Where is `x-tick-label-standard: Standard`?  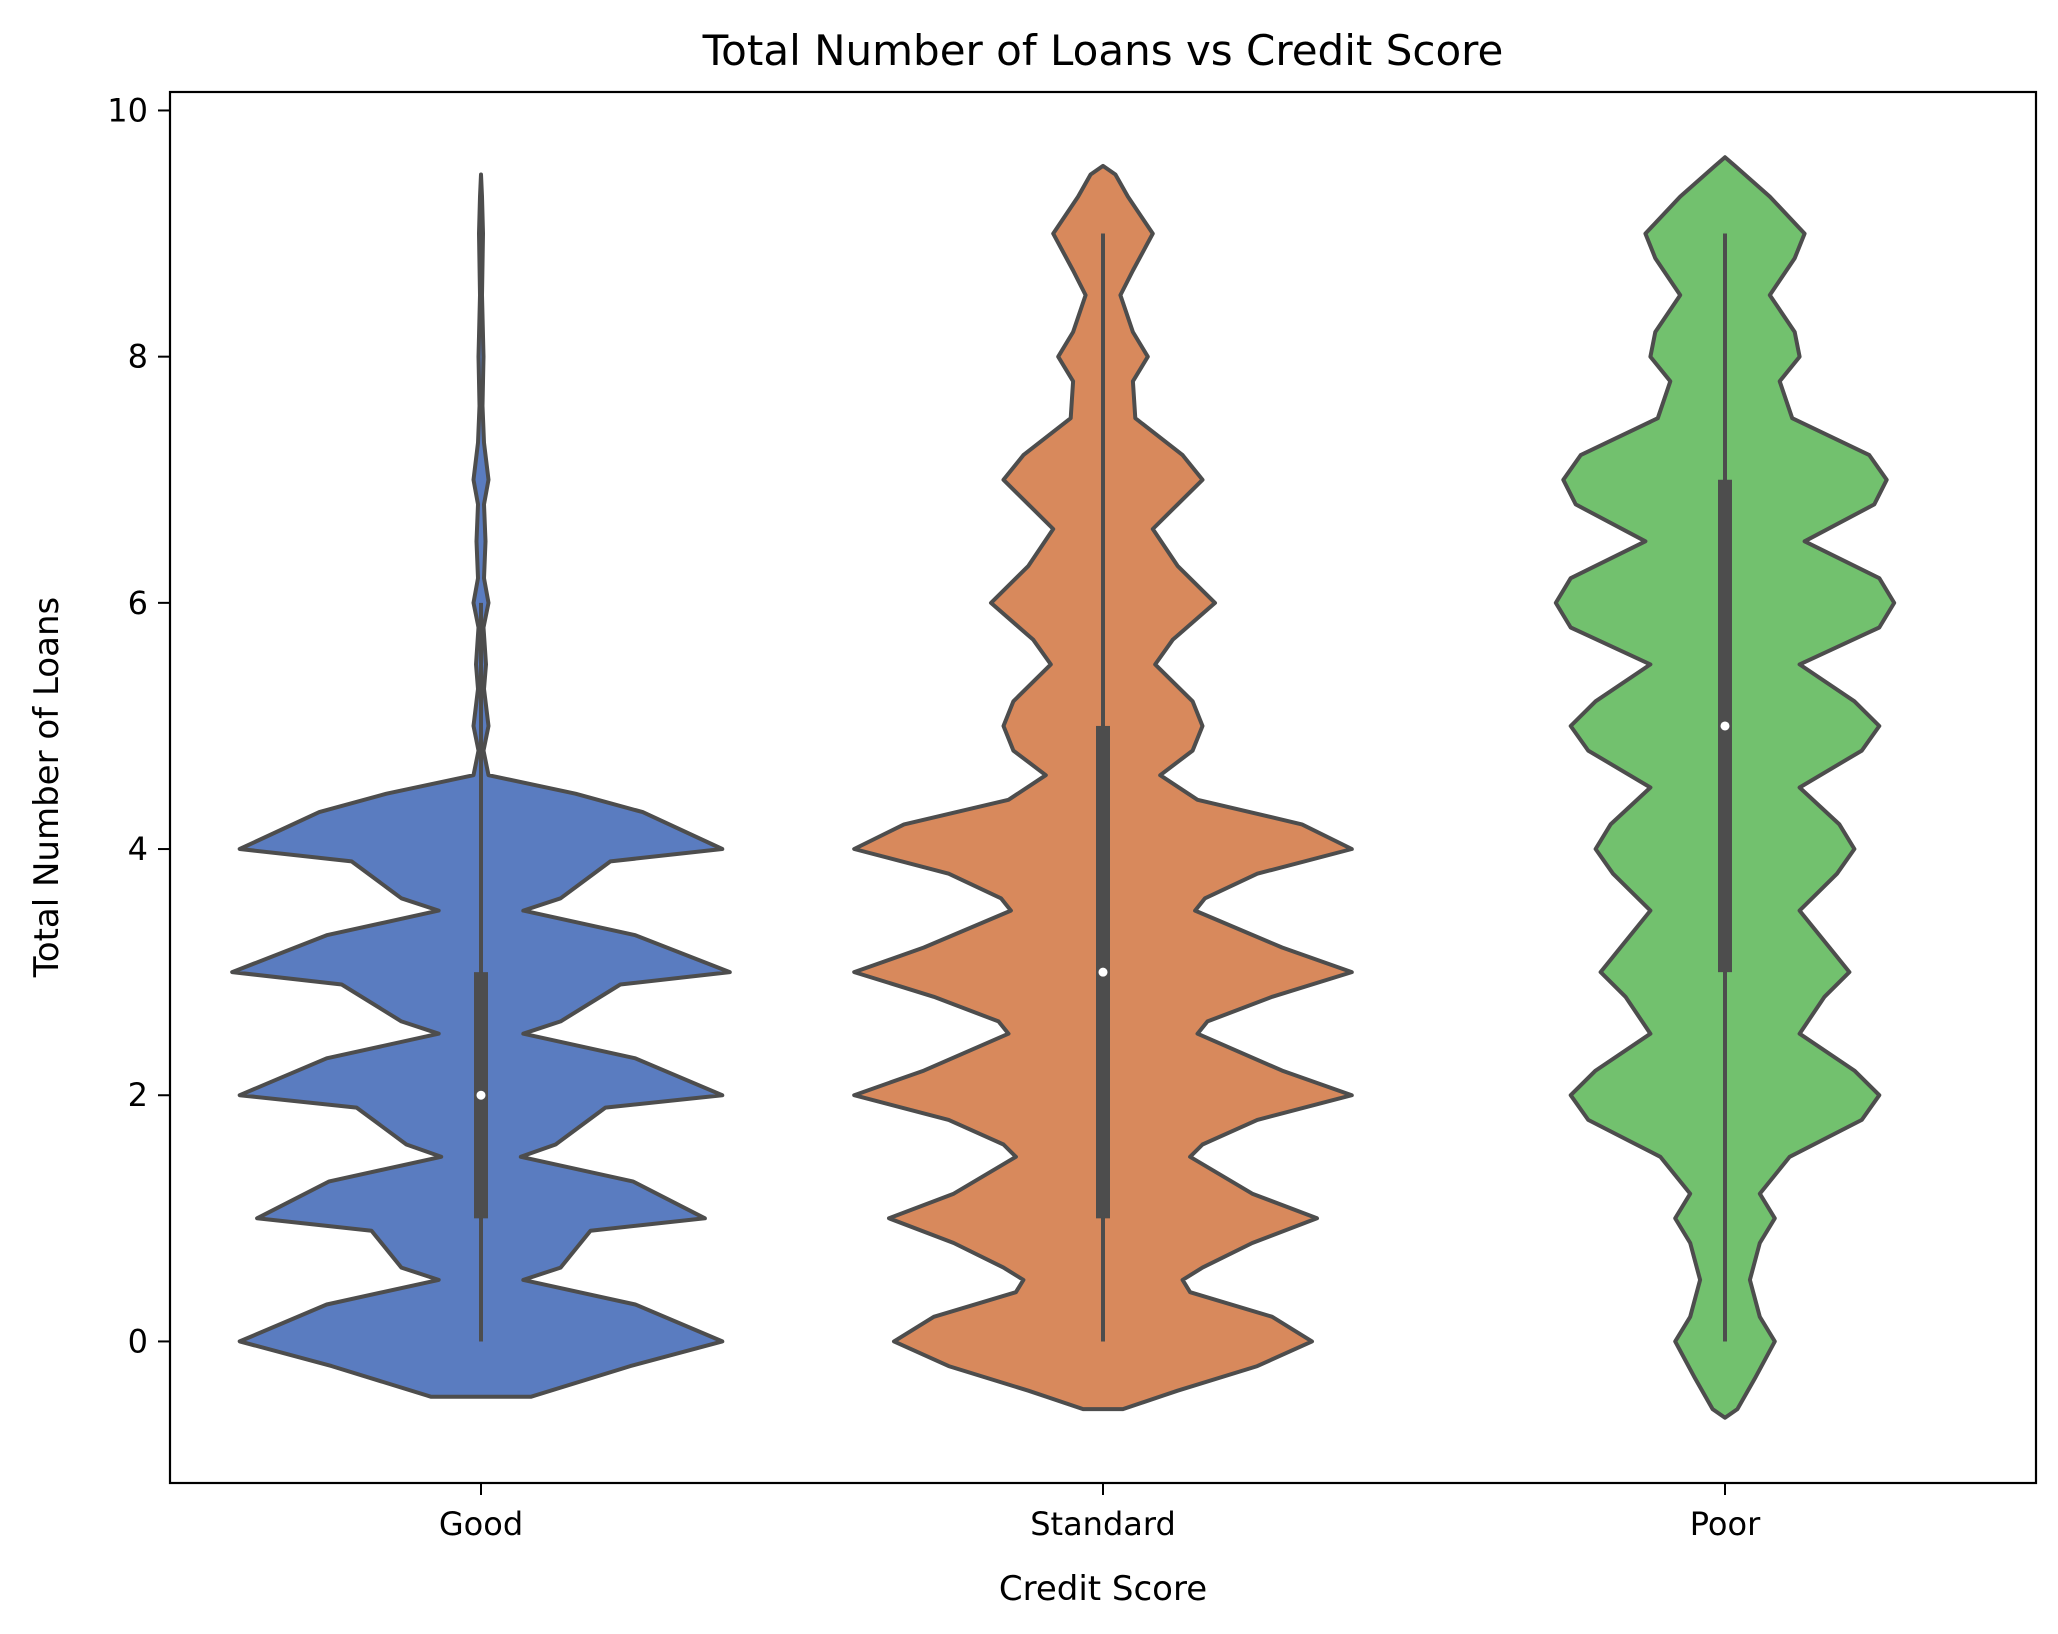 x-tick-label-standard: Standard is located at coordinates (1103, 1524).